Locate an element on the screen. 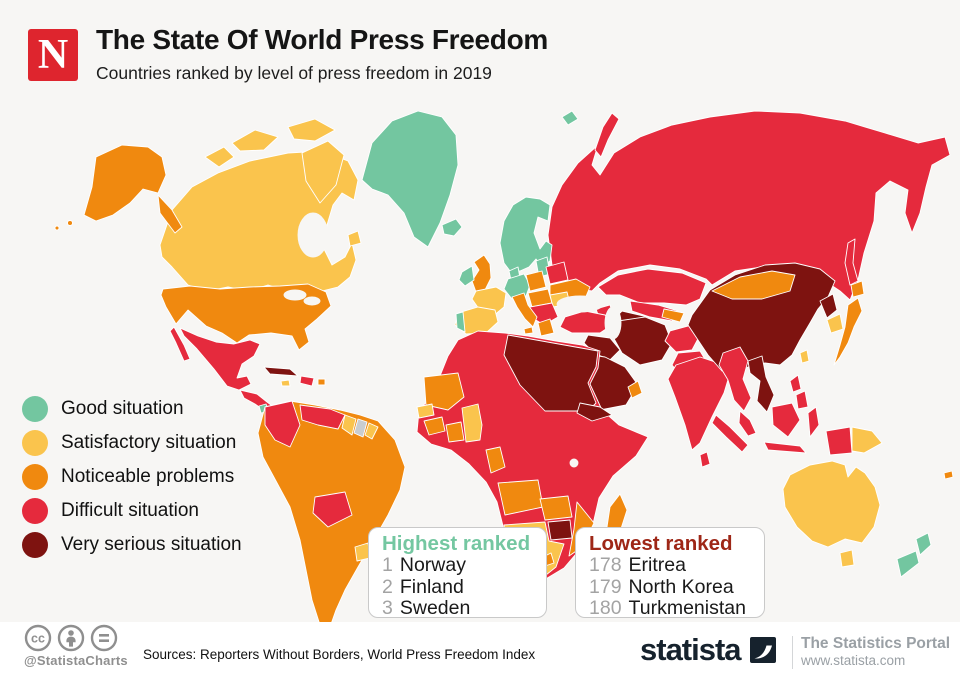 The width and height of the screenshot is (960, 684). page-title: The State Of World Press Freedom is located at coordinates (322, 39).